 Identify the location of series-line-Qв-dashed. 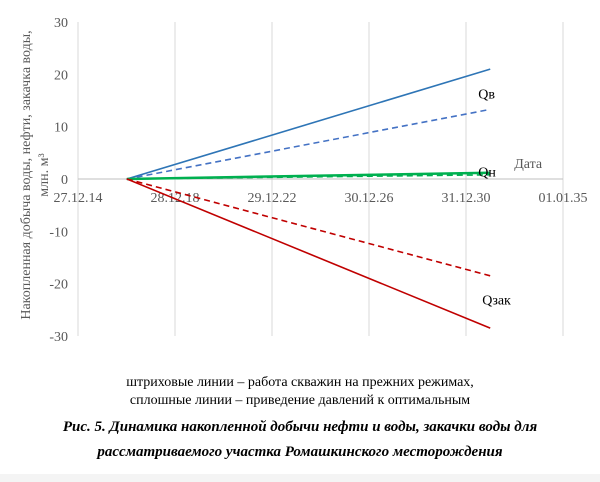
(308, 144).